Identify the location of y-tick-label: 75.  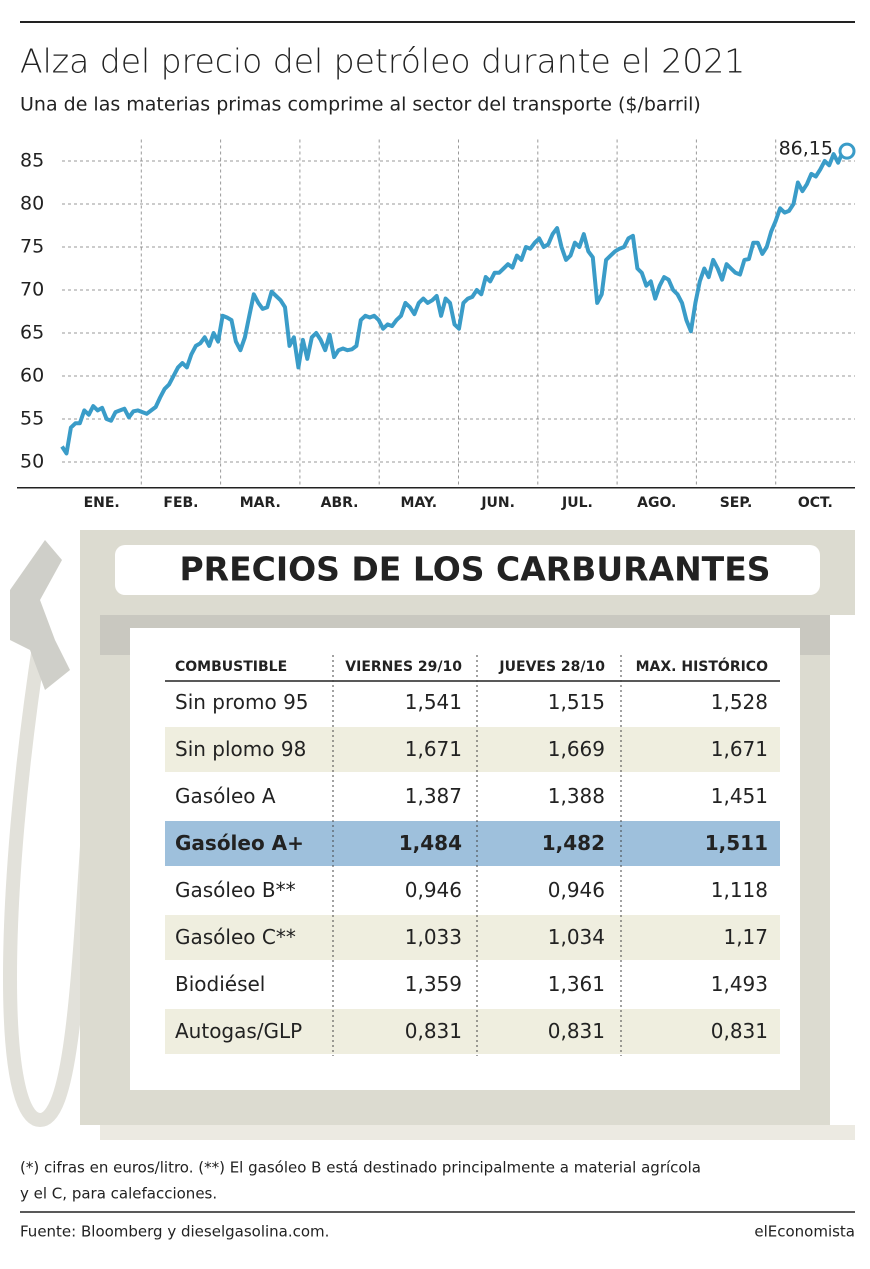
(32, 247).